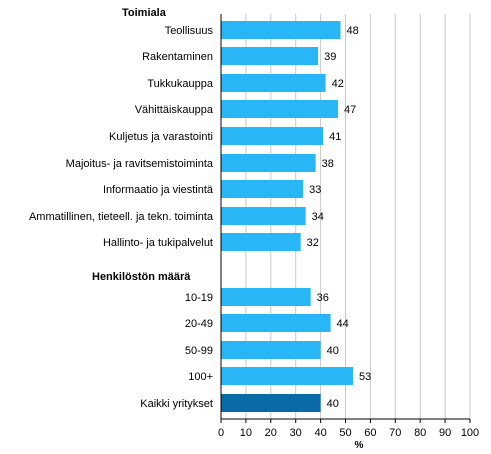 This screenshot has width=491, height=454. Describe the element at coordinates (470, 433) in the screenshot. I see `x-tick-label: 100` at that location.